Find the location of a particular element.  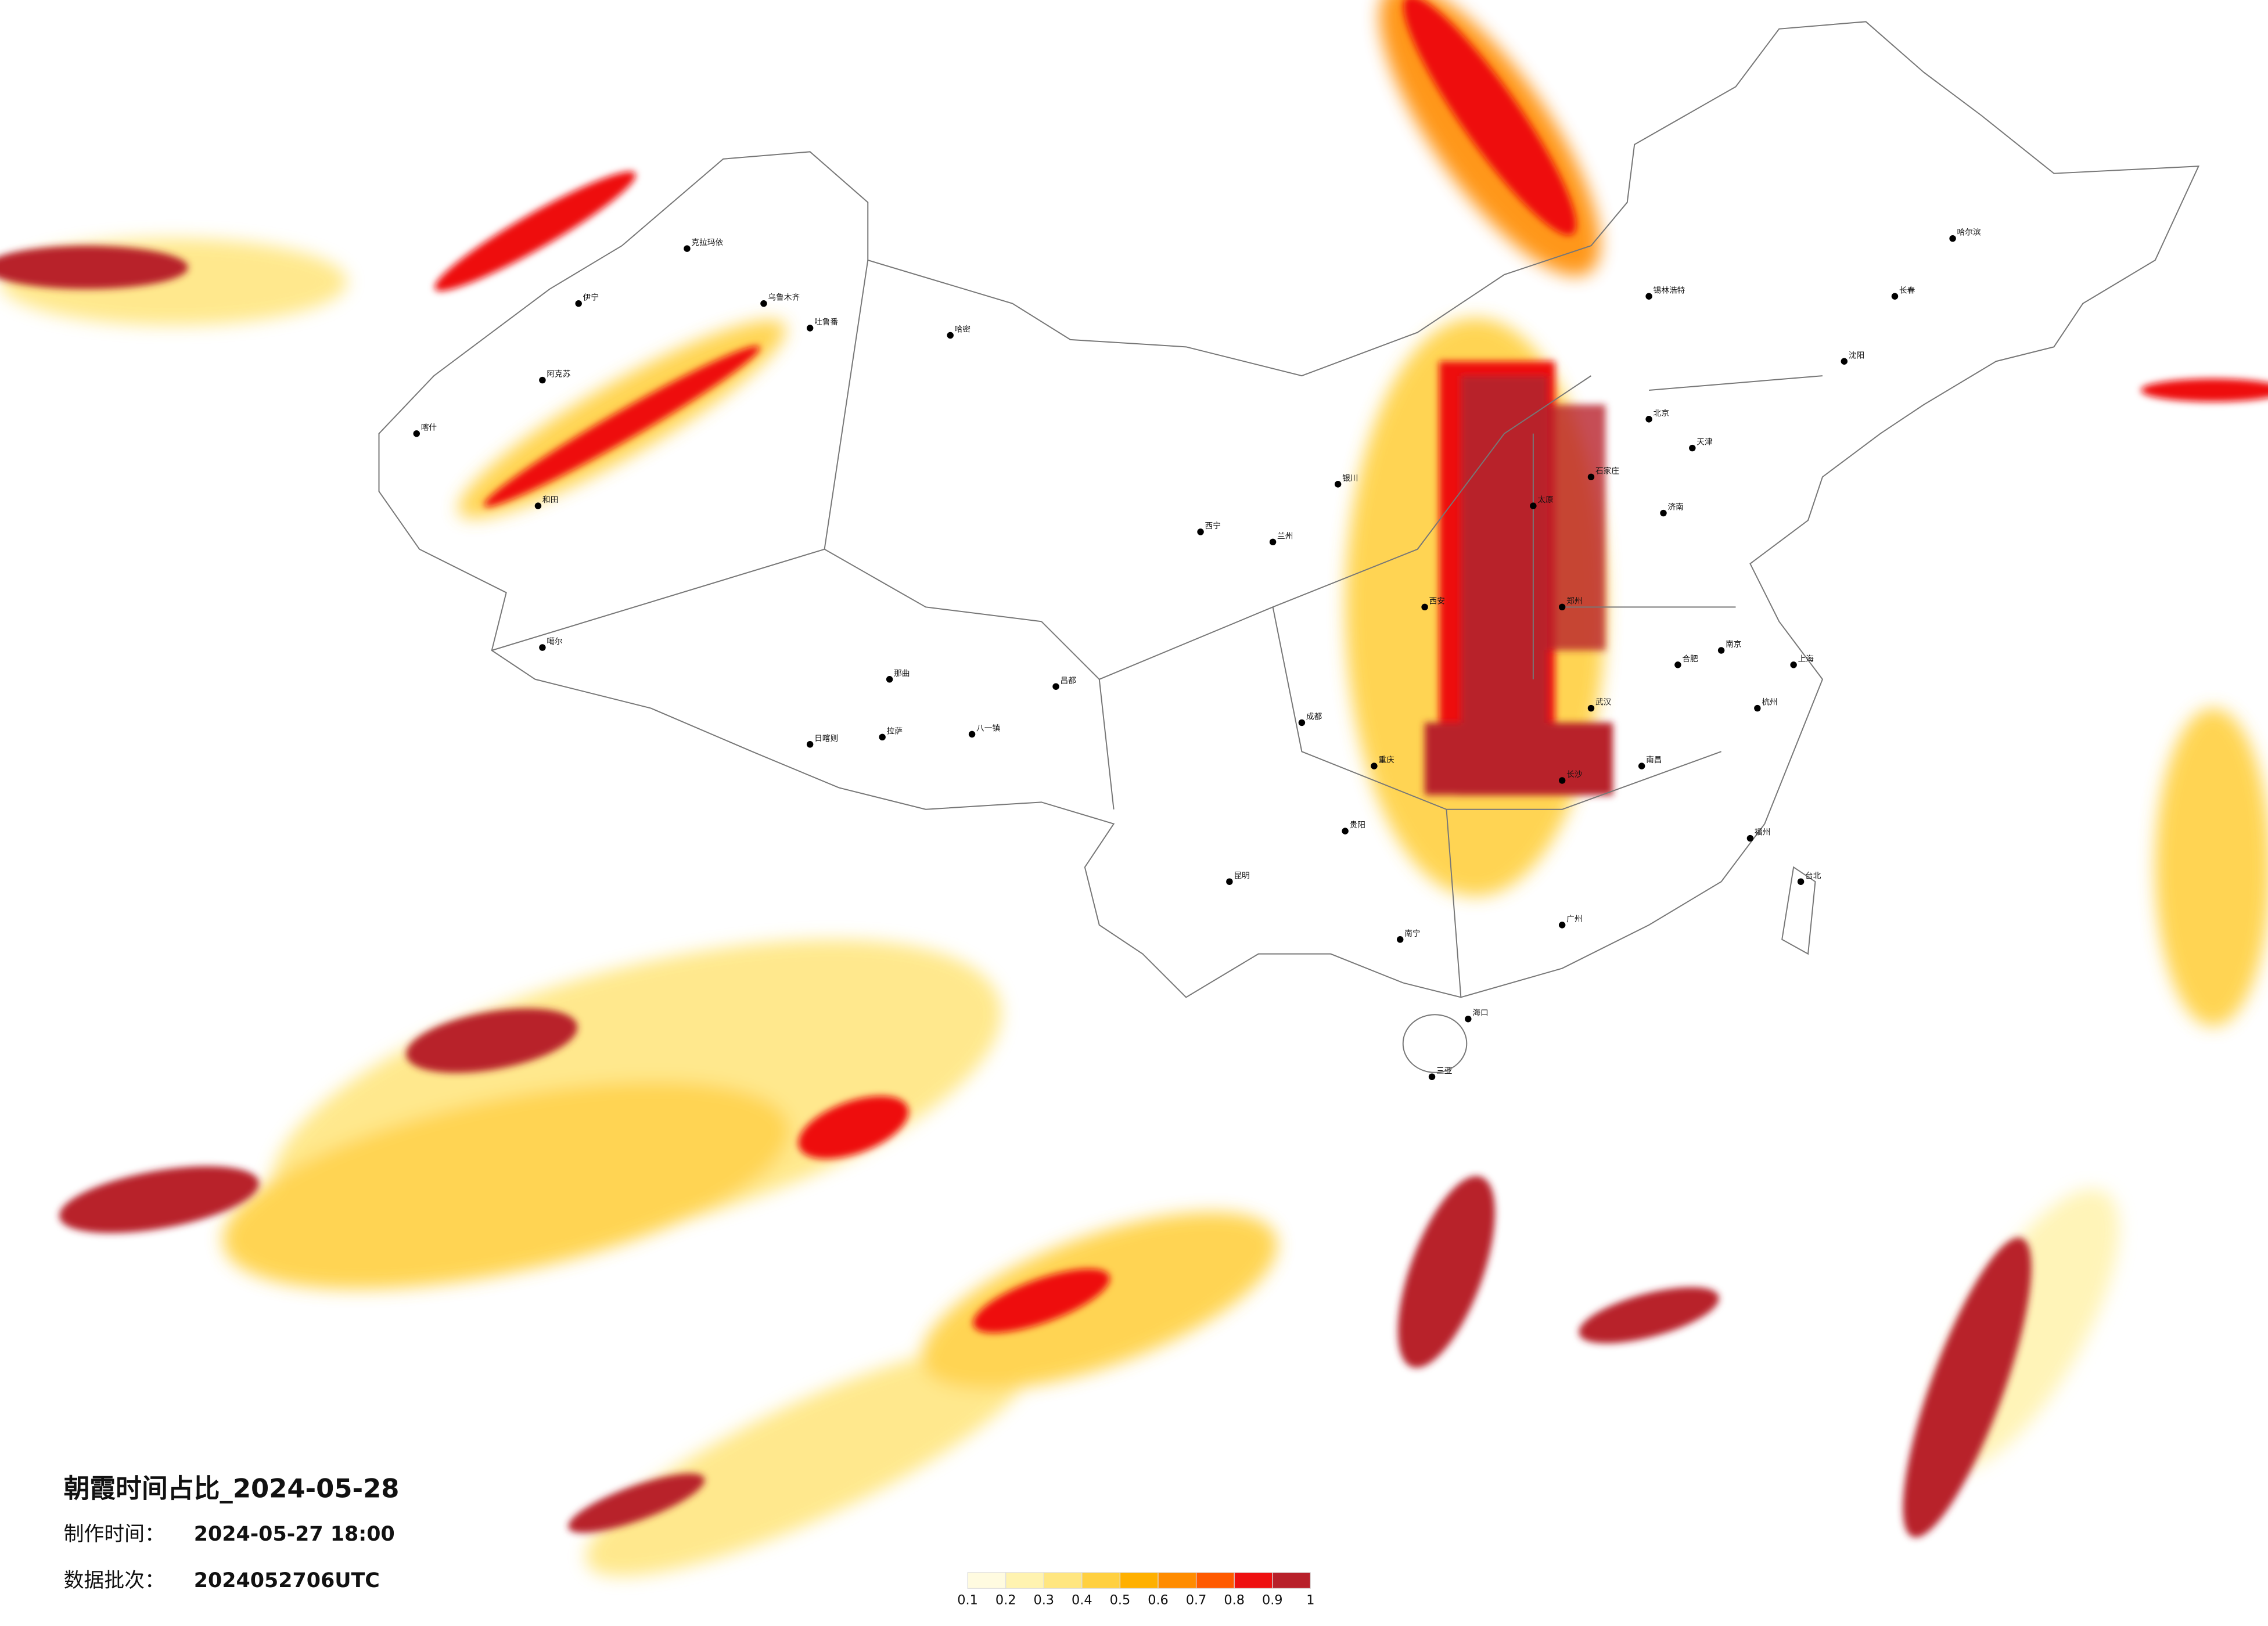

legend-tick-label: 0.3 is located at coordinates (1043, 1600).